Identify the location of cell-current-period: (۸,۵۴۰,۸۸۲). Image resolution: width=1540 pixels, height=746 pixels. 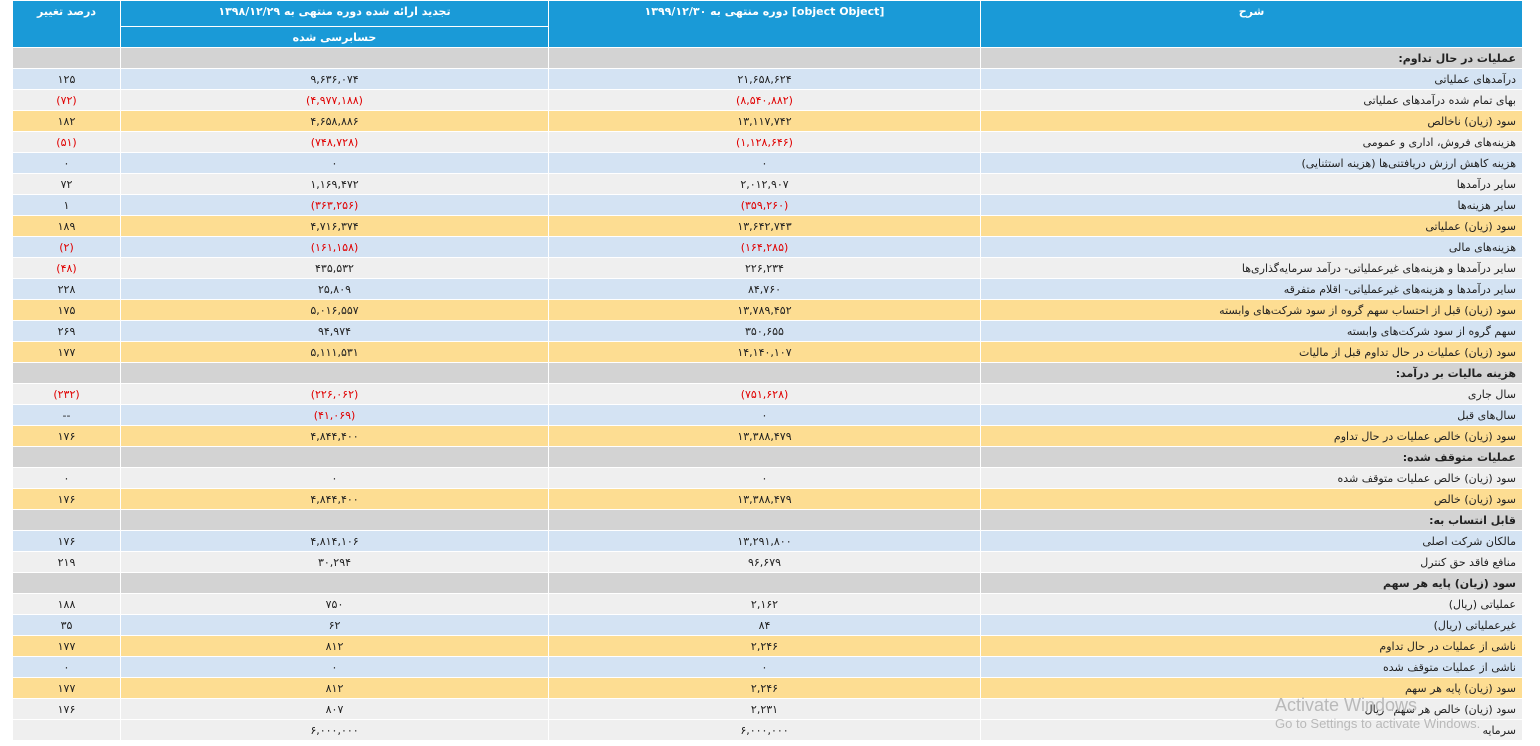
(764, 100).